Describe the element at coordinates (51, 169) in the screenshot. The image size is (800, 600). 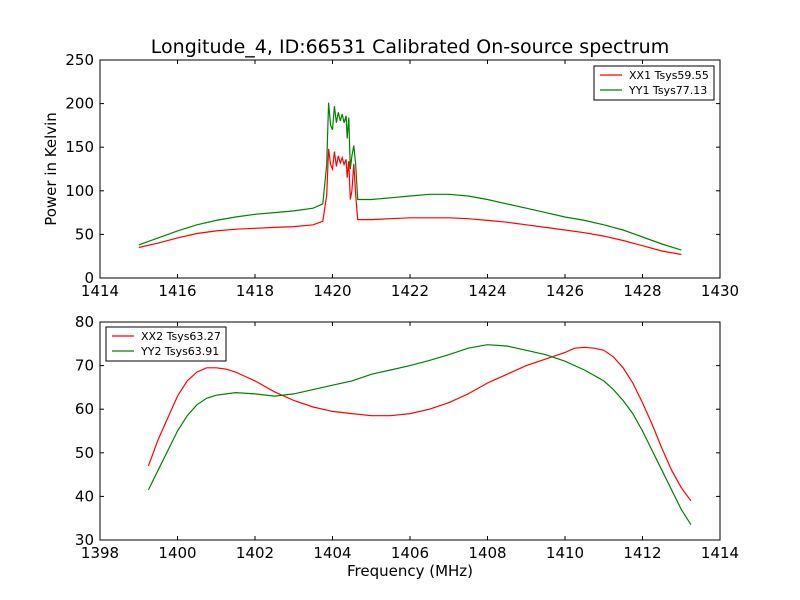
I see `y-axis-label: Power in Kelvin` at that location.